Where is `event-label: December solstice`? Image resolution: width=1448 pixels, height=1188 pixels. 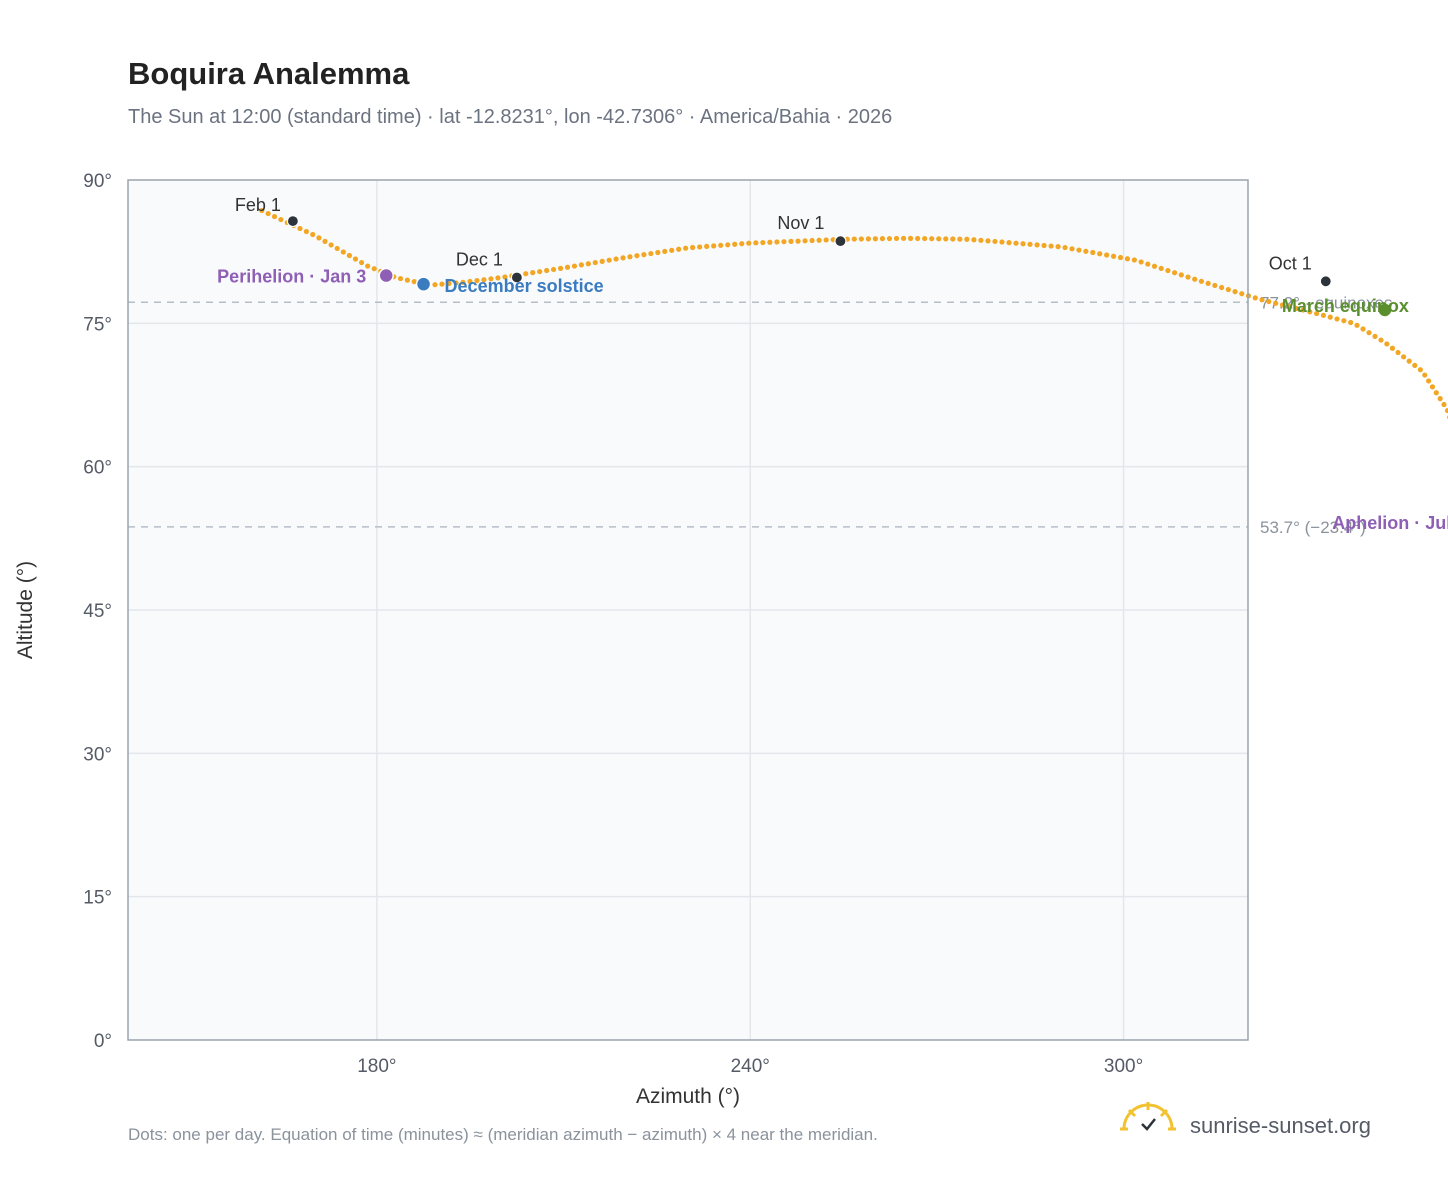 event-label: December solstice is located at coordinates (524, 286).